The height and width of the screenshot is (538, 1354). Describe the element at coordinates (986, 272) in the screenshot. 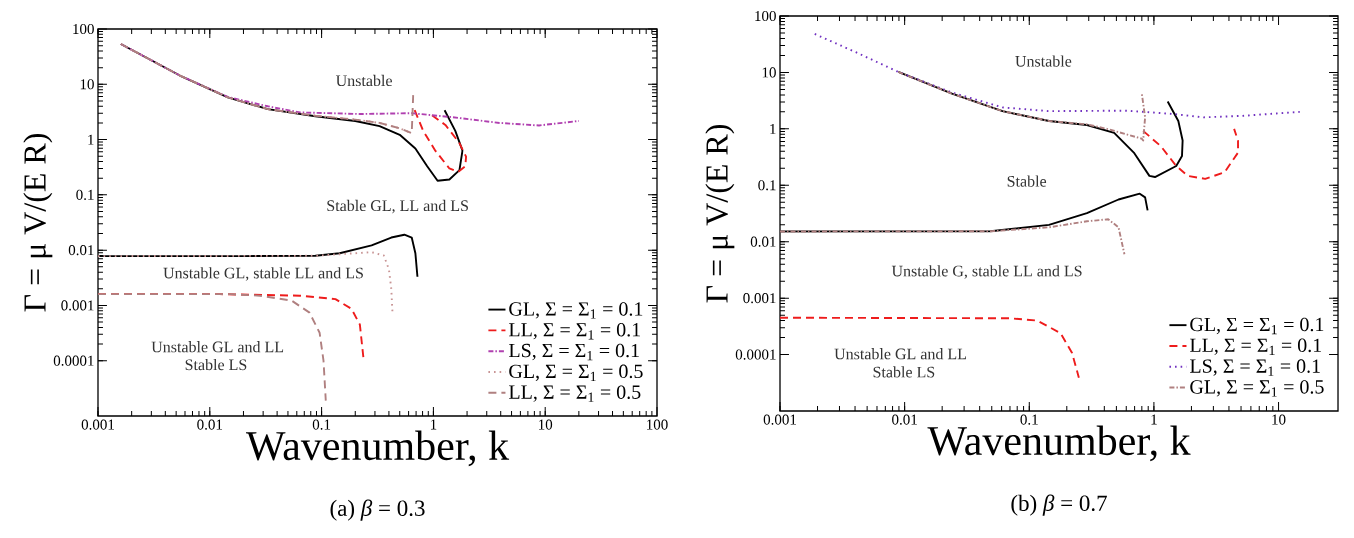

I see `annotation: Unstable G, stable LL and LS` at that location.